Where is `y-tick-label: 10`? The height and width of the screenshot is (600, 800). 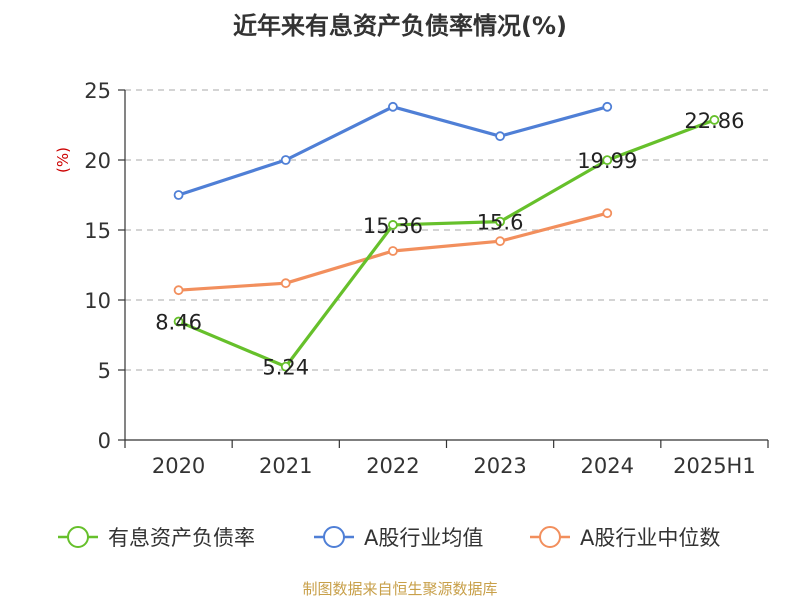
y-tick-label: 10 is located at coordinates (97, 301).